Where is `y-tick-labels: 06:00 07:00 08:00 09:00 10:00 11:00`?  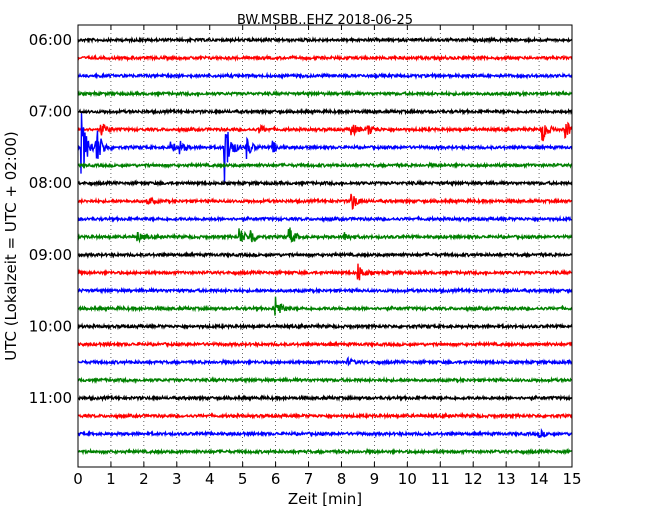
y-tick-labels: 06:00 07:00 08:00 09:00 10:00 11:00 is located at coordinates (50, 219).